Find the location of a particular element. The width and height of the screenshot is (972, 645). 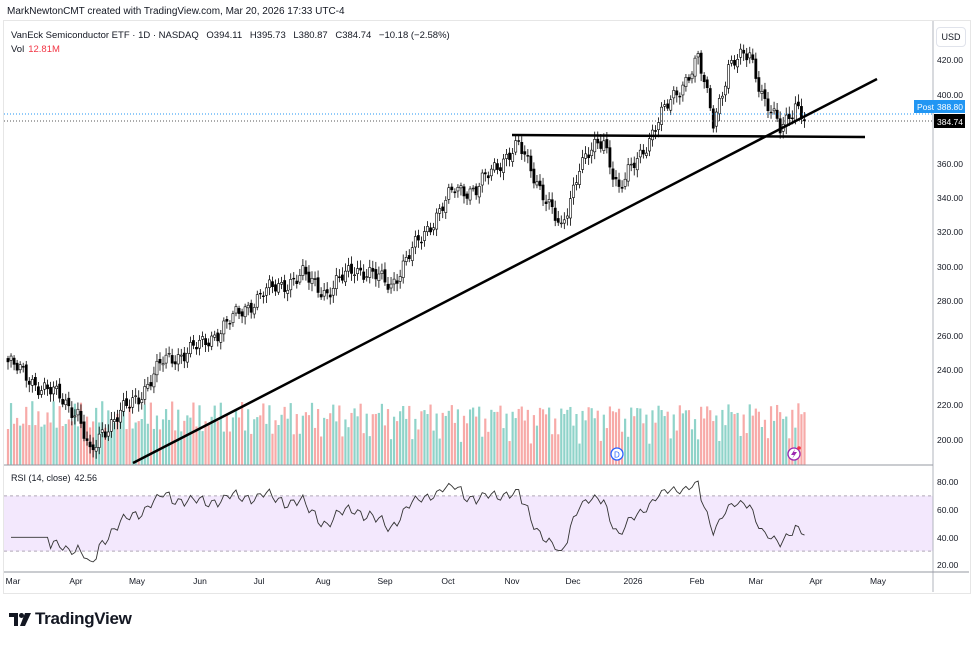

time-tick: Nov is located at coordinates (512, 581).